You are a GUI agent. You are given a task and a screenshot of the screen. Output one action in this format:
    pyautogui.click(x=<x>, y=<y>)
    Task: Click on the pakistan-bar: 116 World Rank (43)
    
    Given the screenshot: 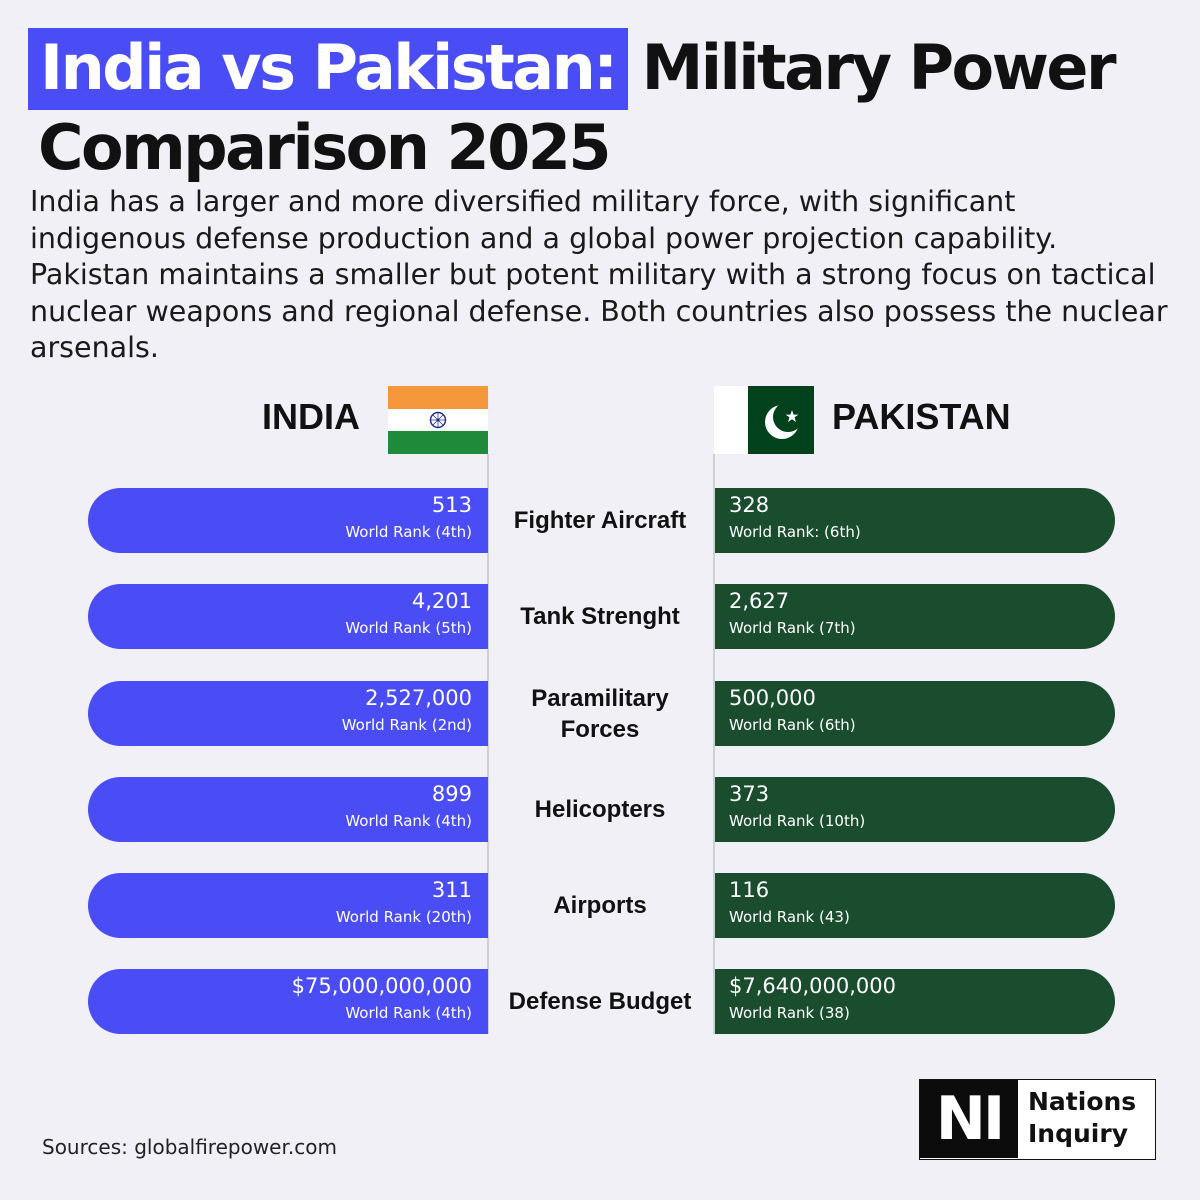 What is the action you would take?
    pyautogui.click(x=915, y=905)
    